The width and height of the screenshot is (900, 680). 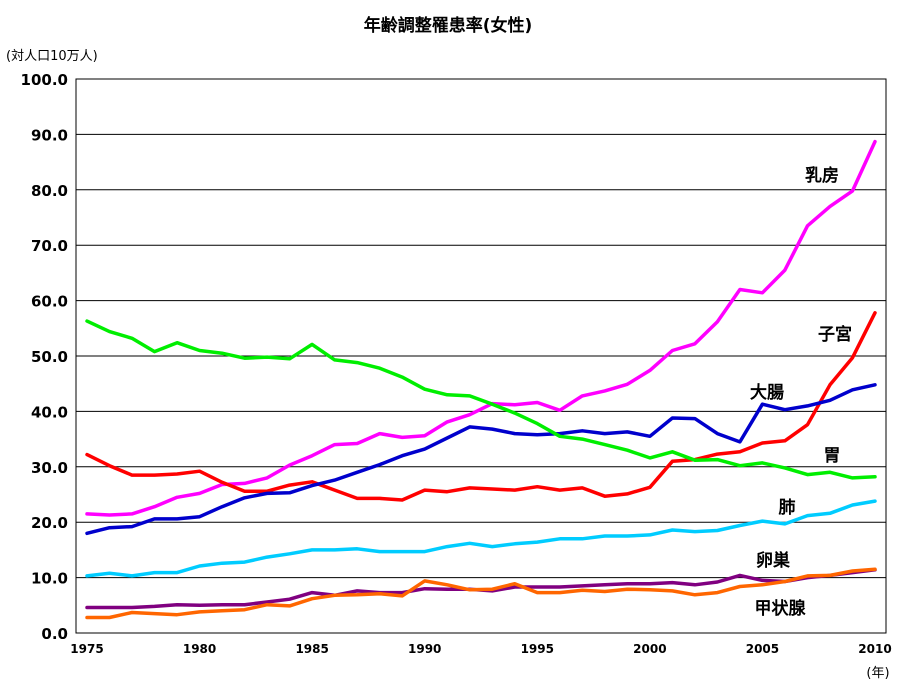 What do you see at coordinates (649, 649) in the screenshot?
I see `x-tick-label: 2000` at bounding box center [649, 649].